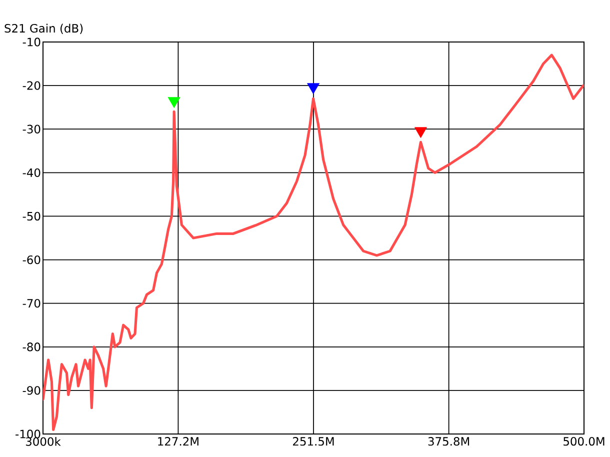  What do you see at coordinates (28, 434) in the screenshot?
I see `y-tick-label: -100` at bounding box center [28, 434].